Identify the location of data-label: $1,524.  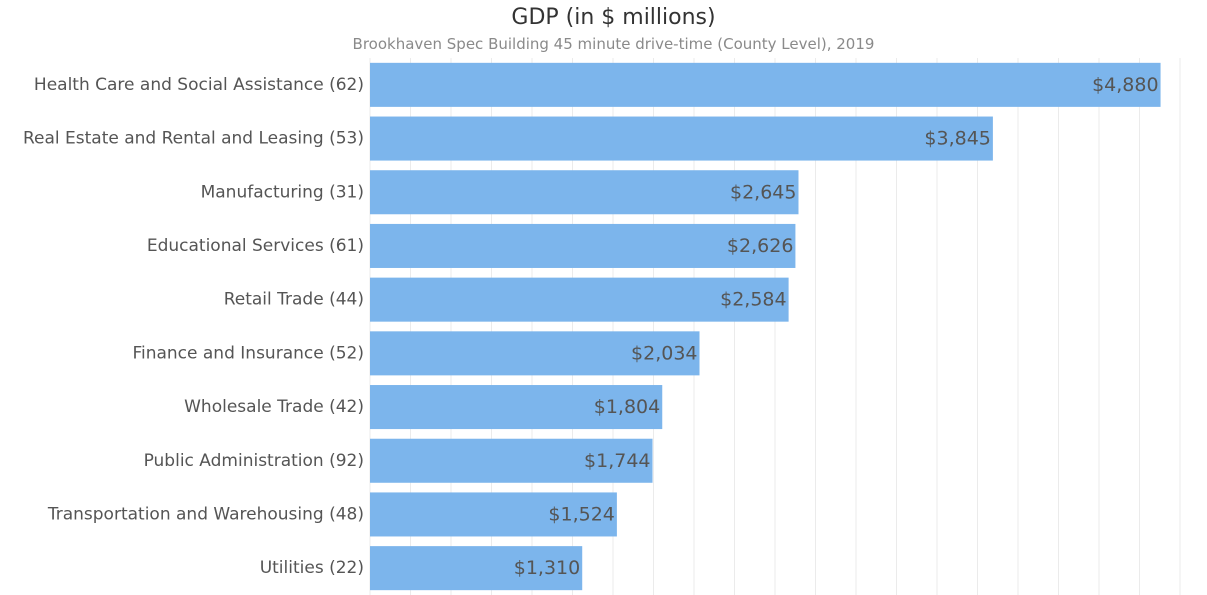
(581, 514).